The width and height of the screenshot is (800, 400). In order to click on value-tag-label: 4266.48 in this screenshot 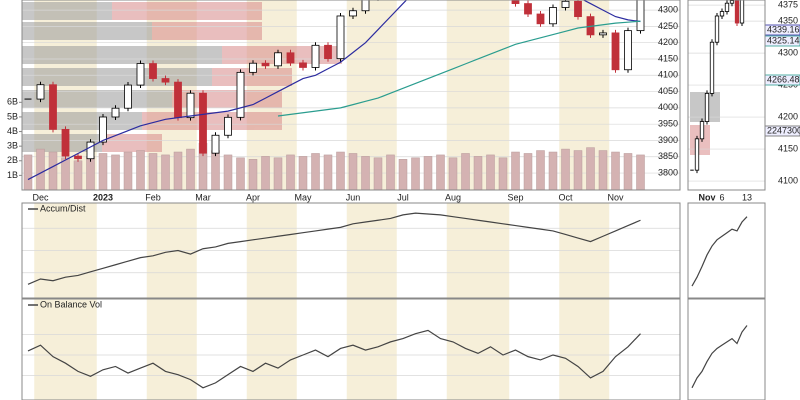, I will do `click(783, 79)`.